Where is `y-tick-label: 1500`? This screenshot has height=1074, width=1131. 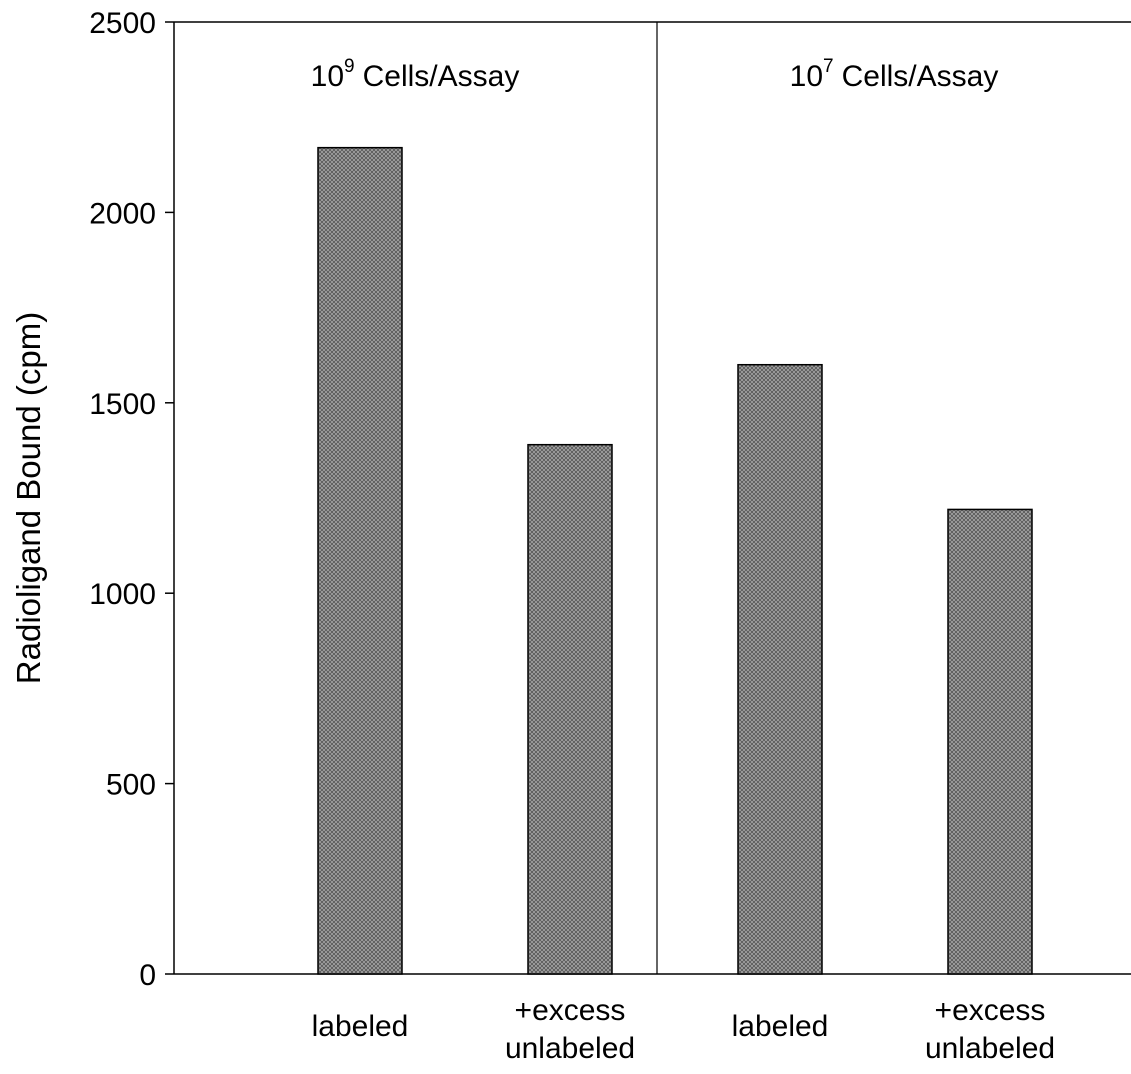 y-tick-label: 1500 is located at coordinates (122, 404).